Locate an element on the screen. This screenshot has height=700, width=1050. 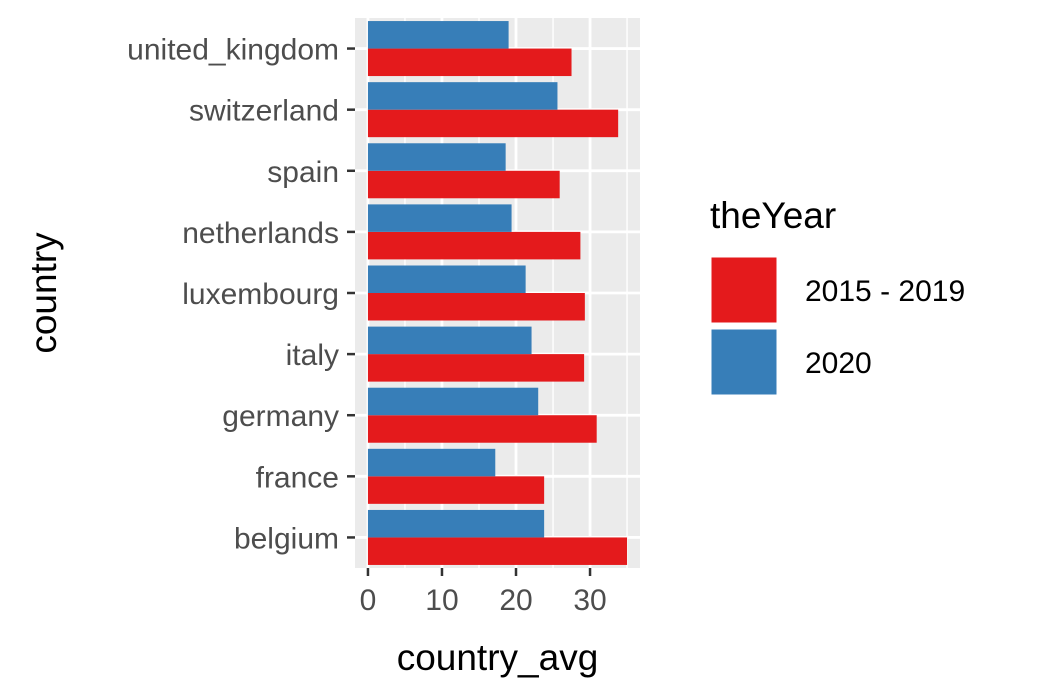
bar-italy-2015-2019 is located at coordinates (476, 368).